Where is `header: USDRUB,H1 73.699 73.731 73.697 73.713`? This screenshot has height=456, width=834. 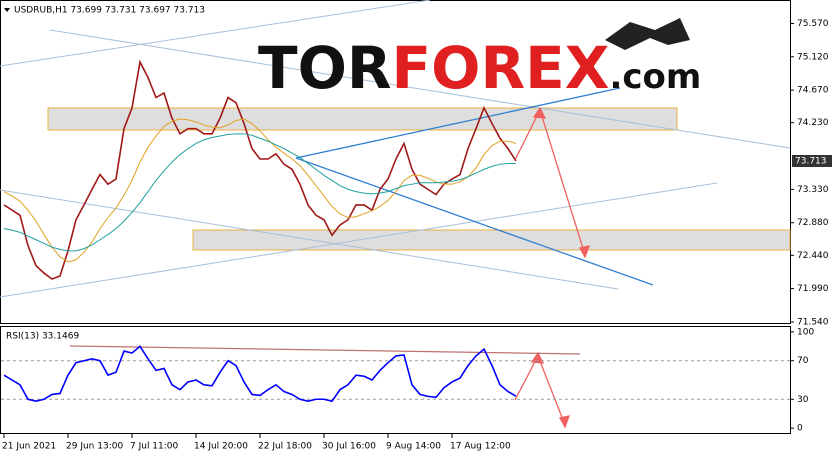
header: USDRUB,H1 73.699 73.731 73.697 73.713 is located at coordinates (109, 11).